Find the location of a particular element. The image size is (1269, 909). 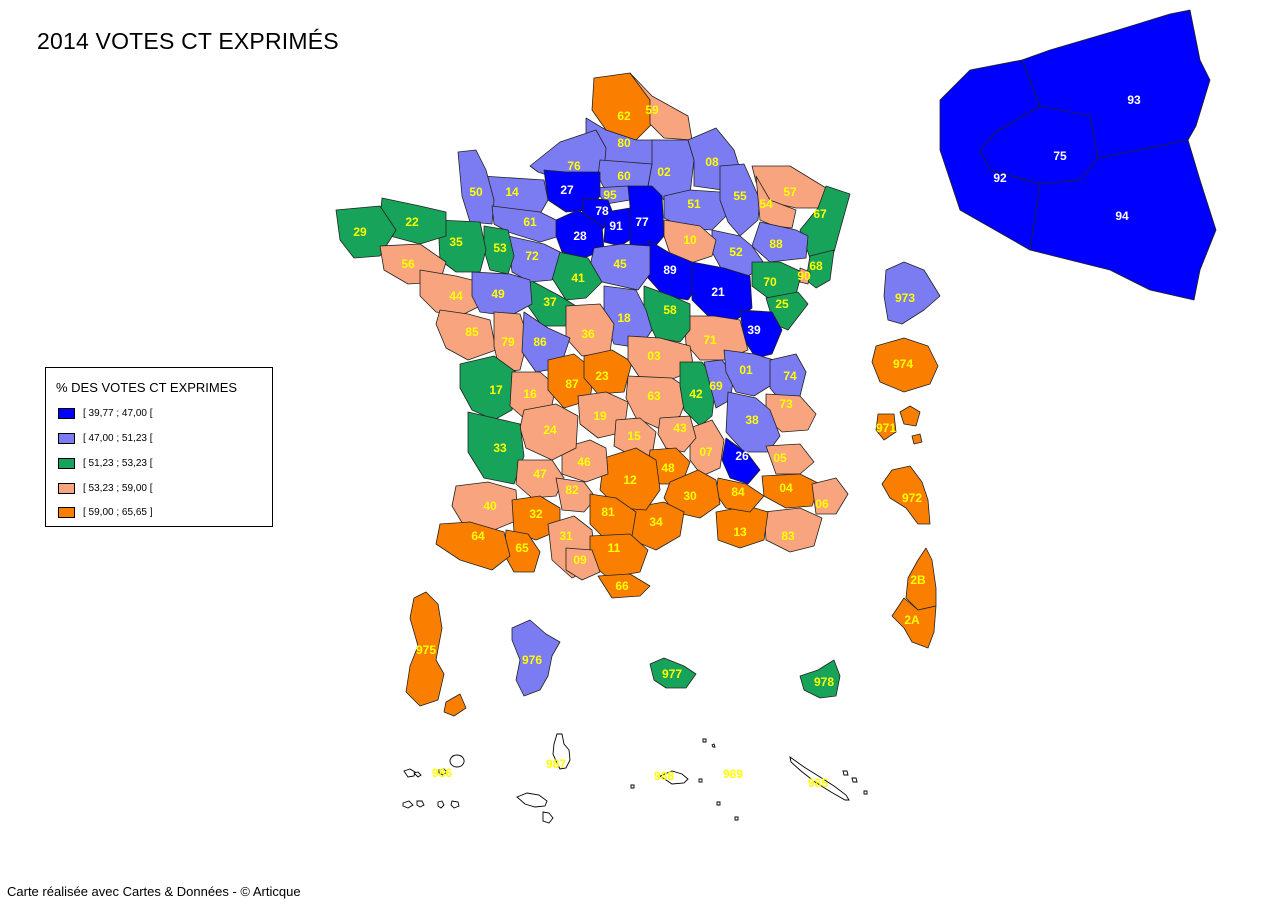

department-17-shape is located at coordinates (488, 388).